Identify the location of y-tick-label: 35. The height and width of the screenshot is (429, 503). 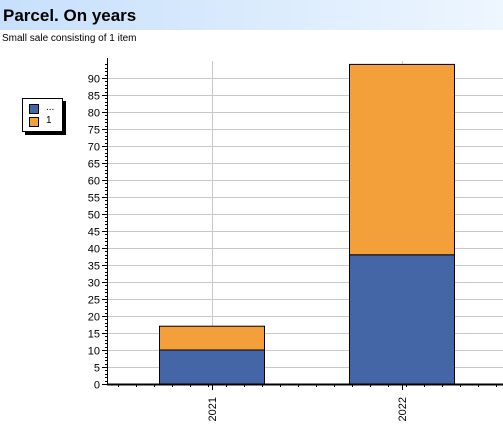
(94, 267).